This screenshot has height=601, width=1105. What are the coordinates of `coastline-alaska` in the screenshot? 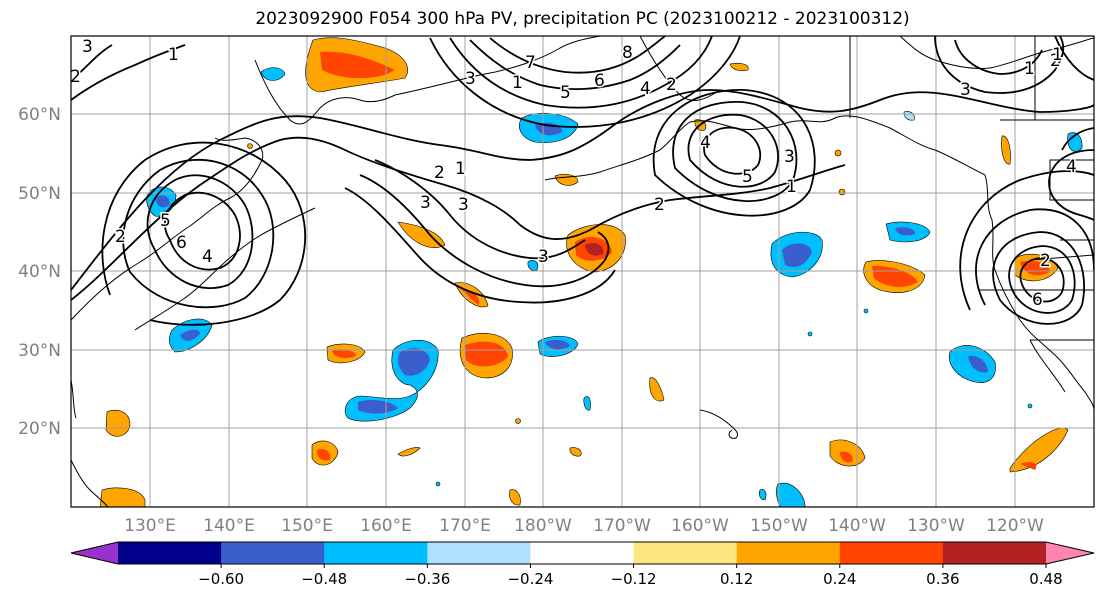 It's located at (765, 148).